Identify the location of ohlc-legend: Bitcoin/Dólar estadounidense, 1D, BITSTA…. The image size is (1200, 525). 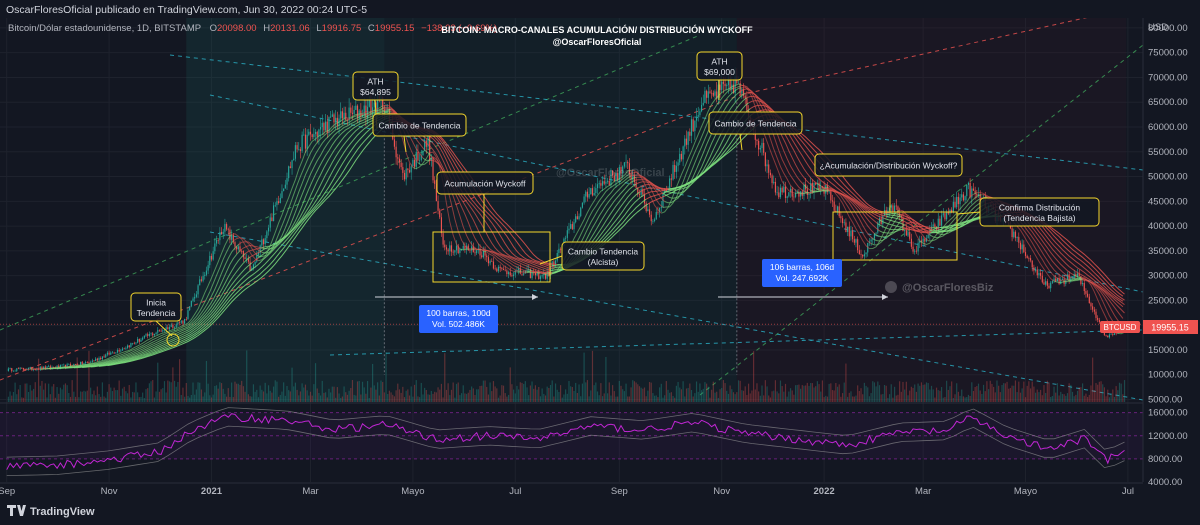
(252, 28).